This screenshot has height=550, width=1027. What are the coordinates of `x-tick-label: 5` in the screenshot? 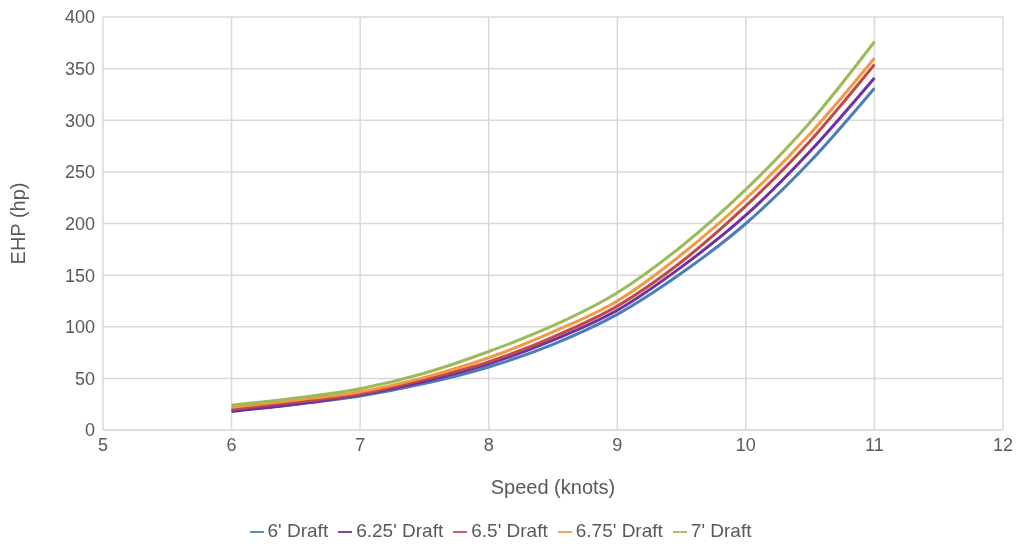 It's located at (103, 444).